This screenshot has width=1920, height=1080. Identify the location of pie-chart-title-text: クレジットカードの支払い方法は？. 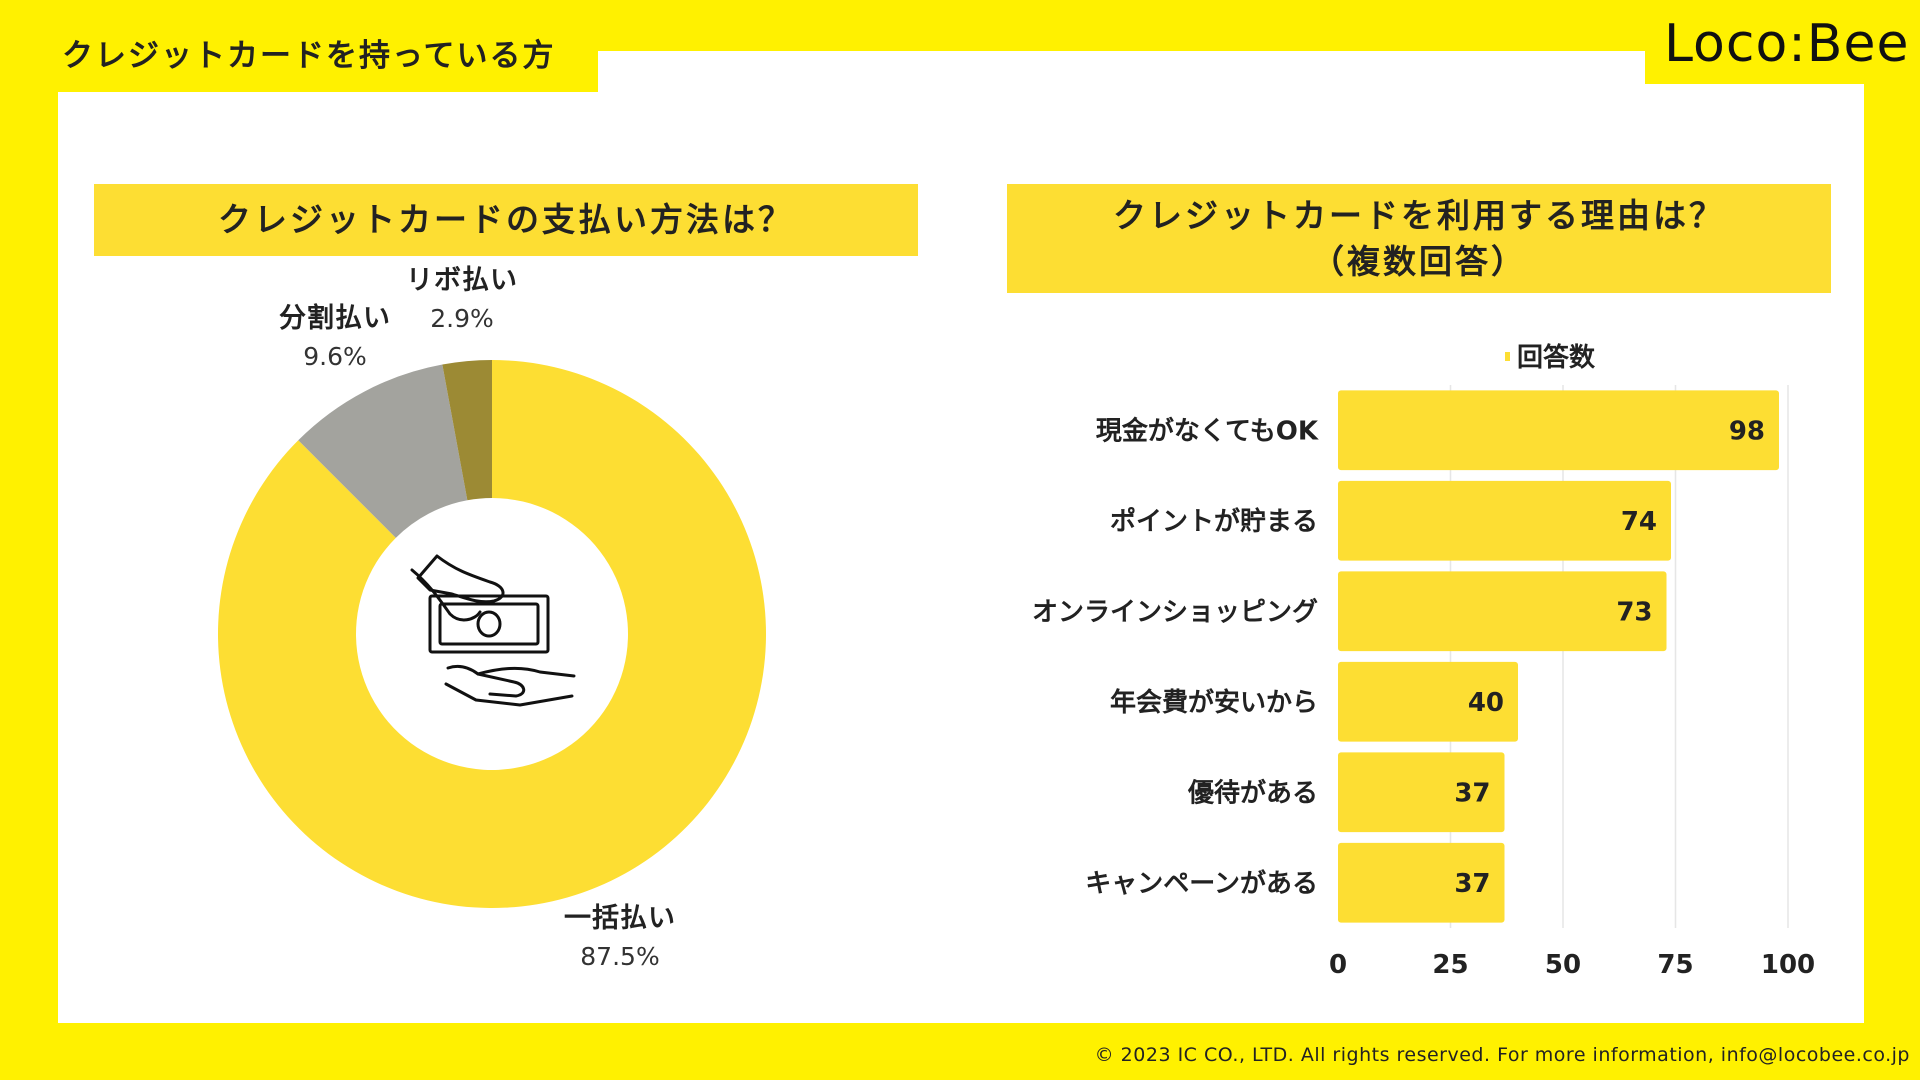
(506, 219).